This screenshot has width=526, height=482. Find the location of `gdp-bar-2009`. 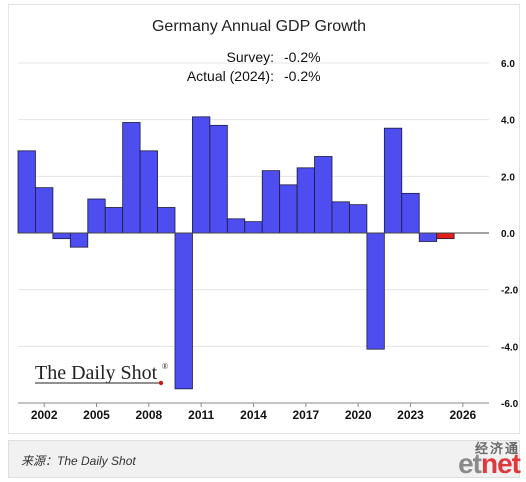

gdp-bar-2009 is located at coordinates (166, 220).